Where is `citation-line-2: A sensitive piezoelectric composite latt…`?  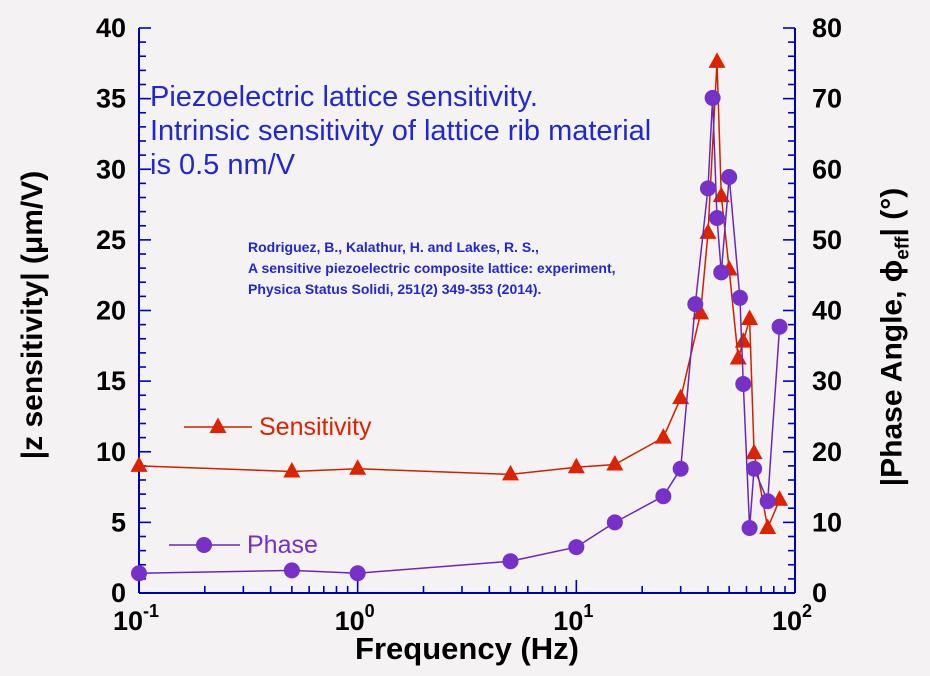
citation-line-2: A sensitive piezoelectric composite latt… is located at coordinates (432, 268).